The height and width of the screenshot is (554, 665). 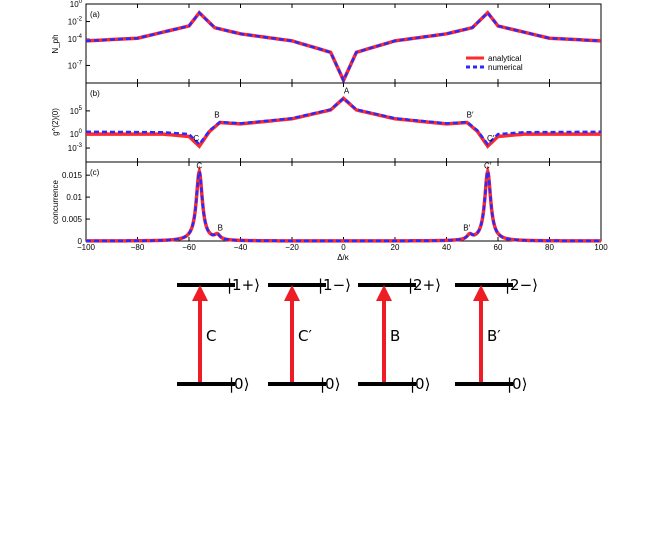 I want to click on y-tick-label: 0, so click(x=80, y=241).